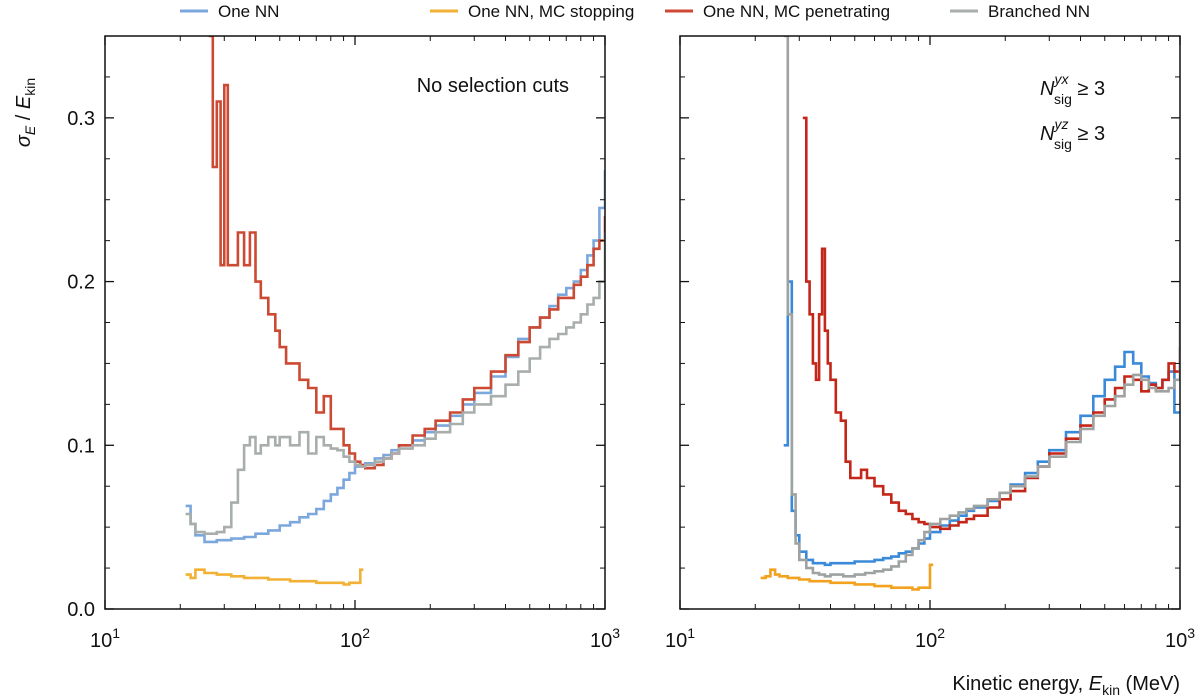 This screenshot has height=700, width=1200. What do you see at coordinates (248, 11) in the screenshot?
I see `legend-label: One NN` at bounding box center [248, 11].